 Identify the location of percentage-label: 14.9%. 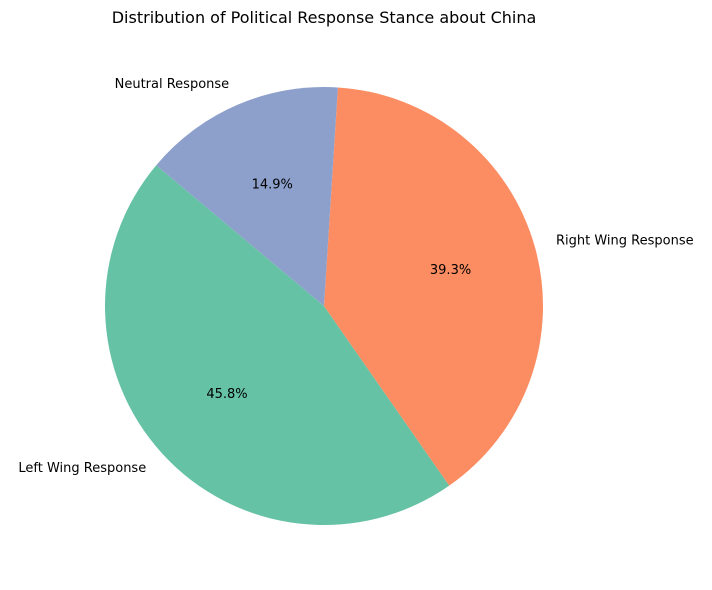
(272, 185).